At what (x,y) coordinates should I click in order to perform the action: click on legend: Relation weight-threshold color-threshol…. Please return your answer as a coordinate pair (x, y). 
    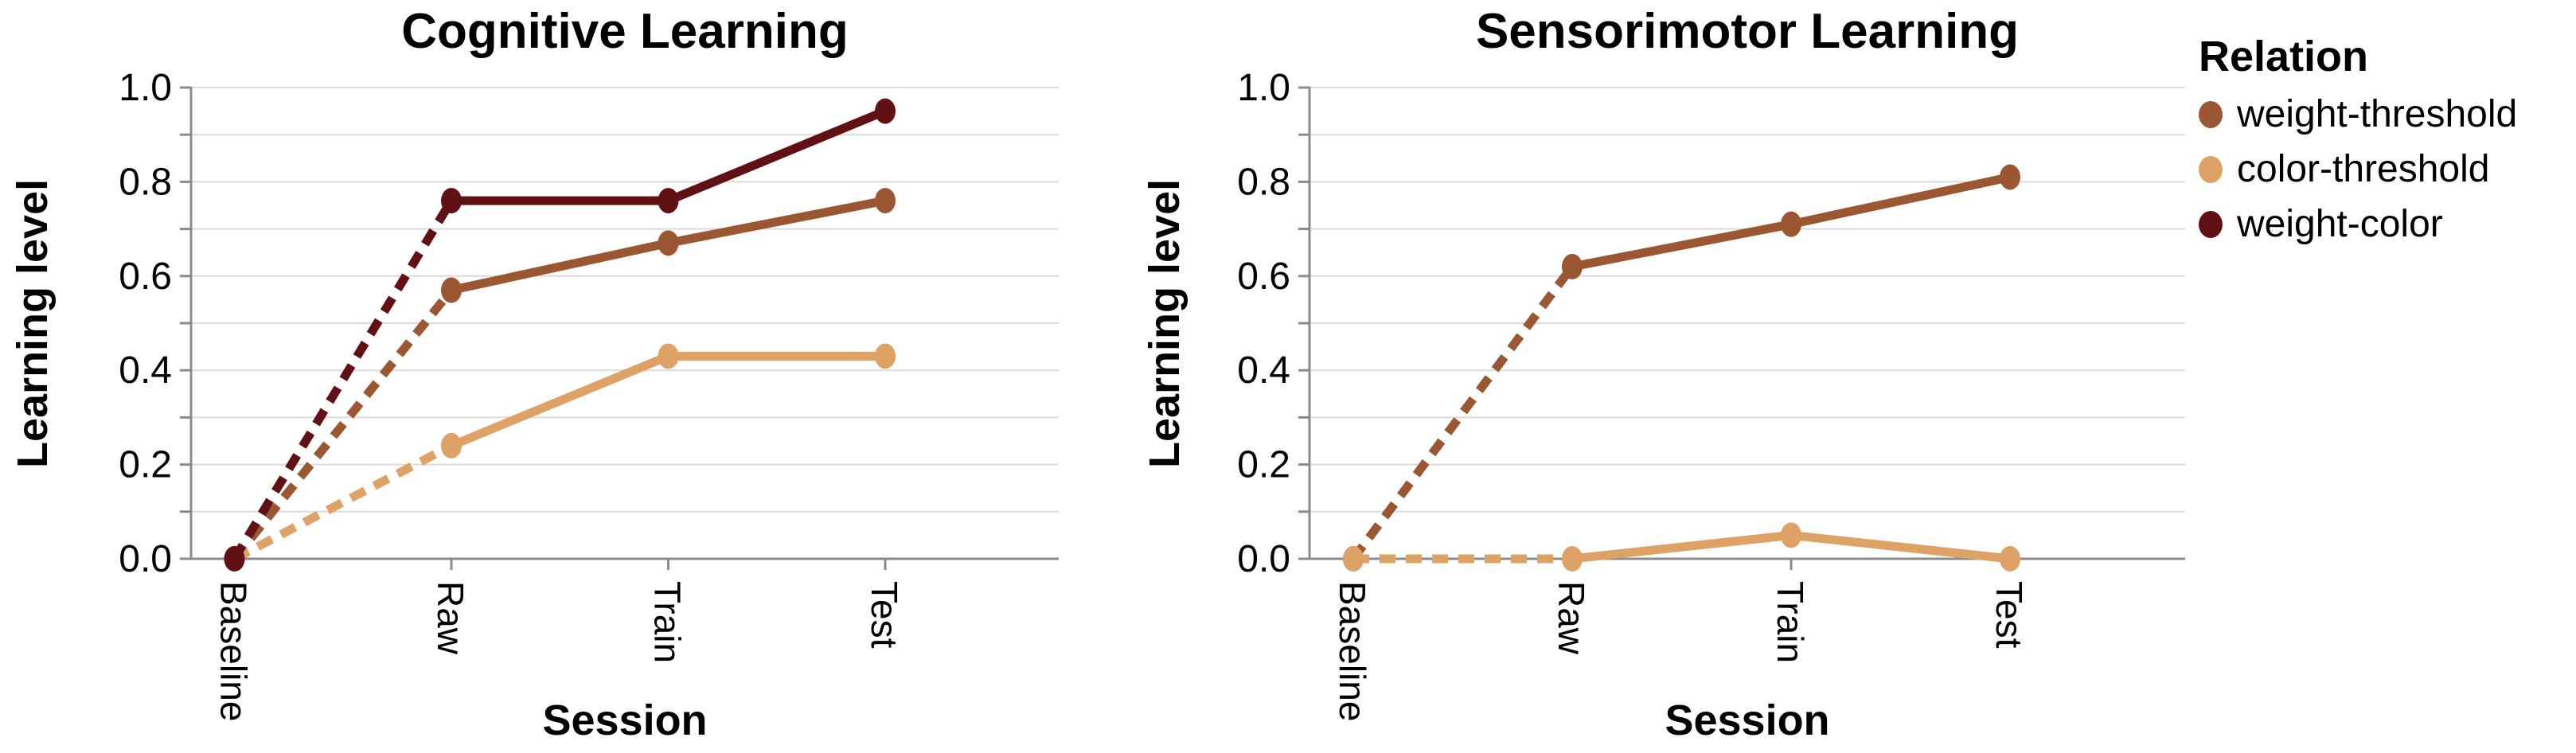
    Looking at the image, I should click on (2387, 139).